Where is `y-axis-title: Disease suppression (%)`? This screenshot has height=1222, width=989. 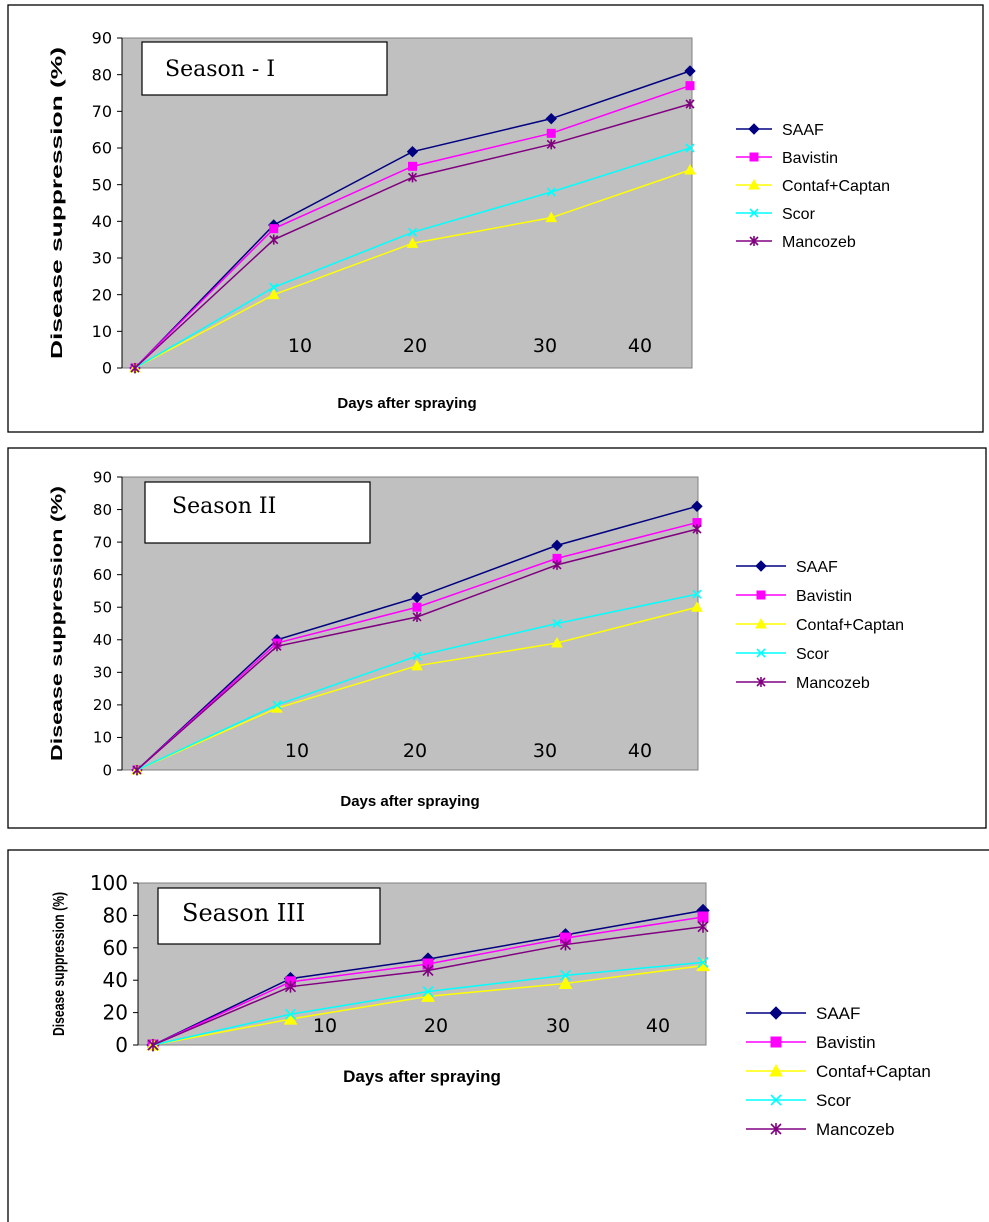
y-axis-title: Disease suppression (%) is located at coordinates (59, 964).